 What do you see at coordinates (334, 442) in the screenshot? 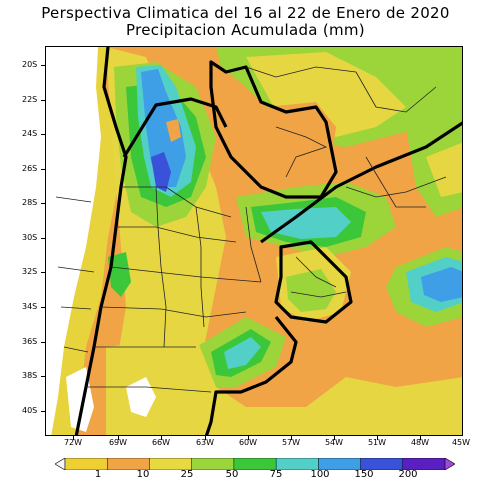
I see `lon-label-54w: 54W` at bounding box center [334, 442].